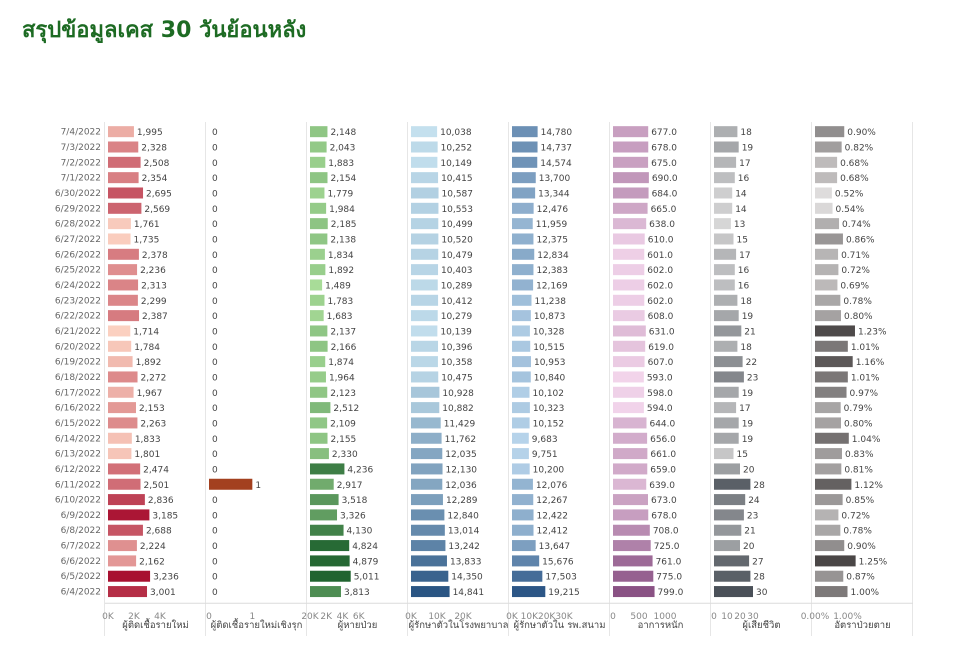 The width and height of the screenshot is (960, 652). Describe the element at coordinates (152, 562) in the screenshot. I see `data-label: 2,162` at that location.